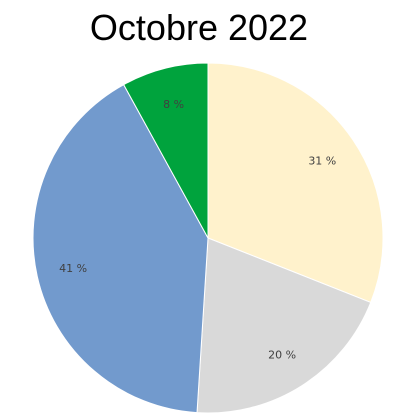 This screenshot has width=398, height=419. What do you see at coordinates (199, 27) in the screenshot?
I see `chart-title: Octobre 2022` at bounding box center [199, 27].